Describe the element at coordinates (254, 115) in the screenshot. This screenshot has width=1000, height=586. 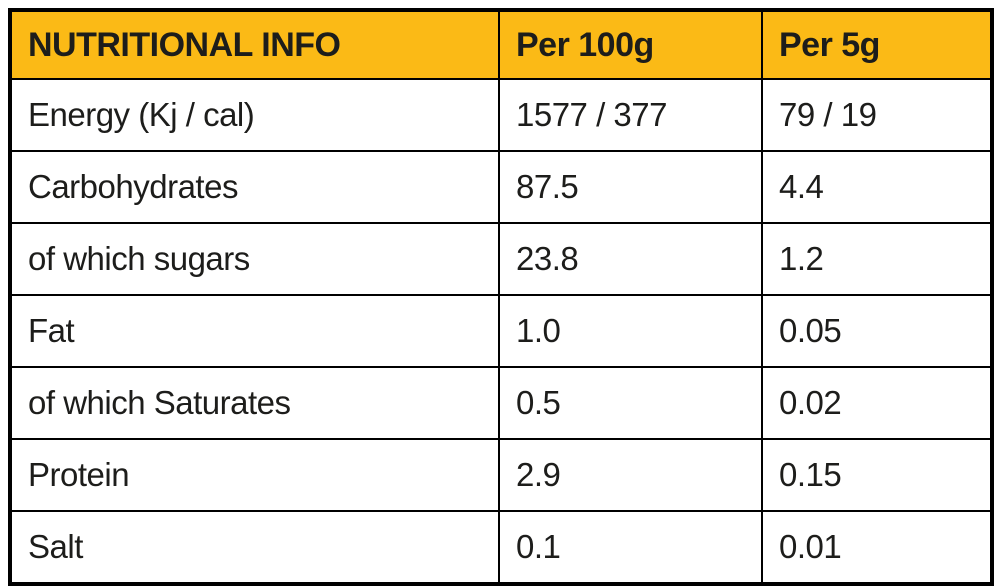
I see `row-label: Energy (Kj / cal)` at that location.